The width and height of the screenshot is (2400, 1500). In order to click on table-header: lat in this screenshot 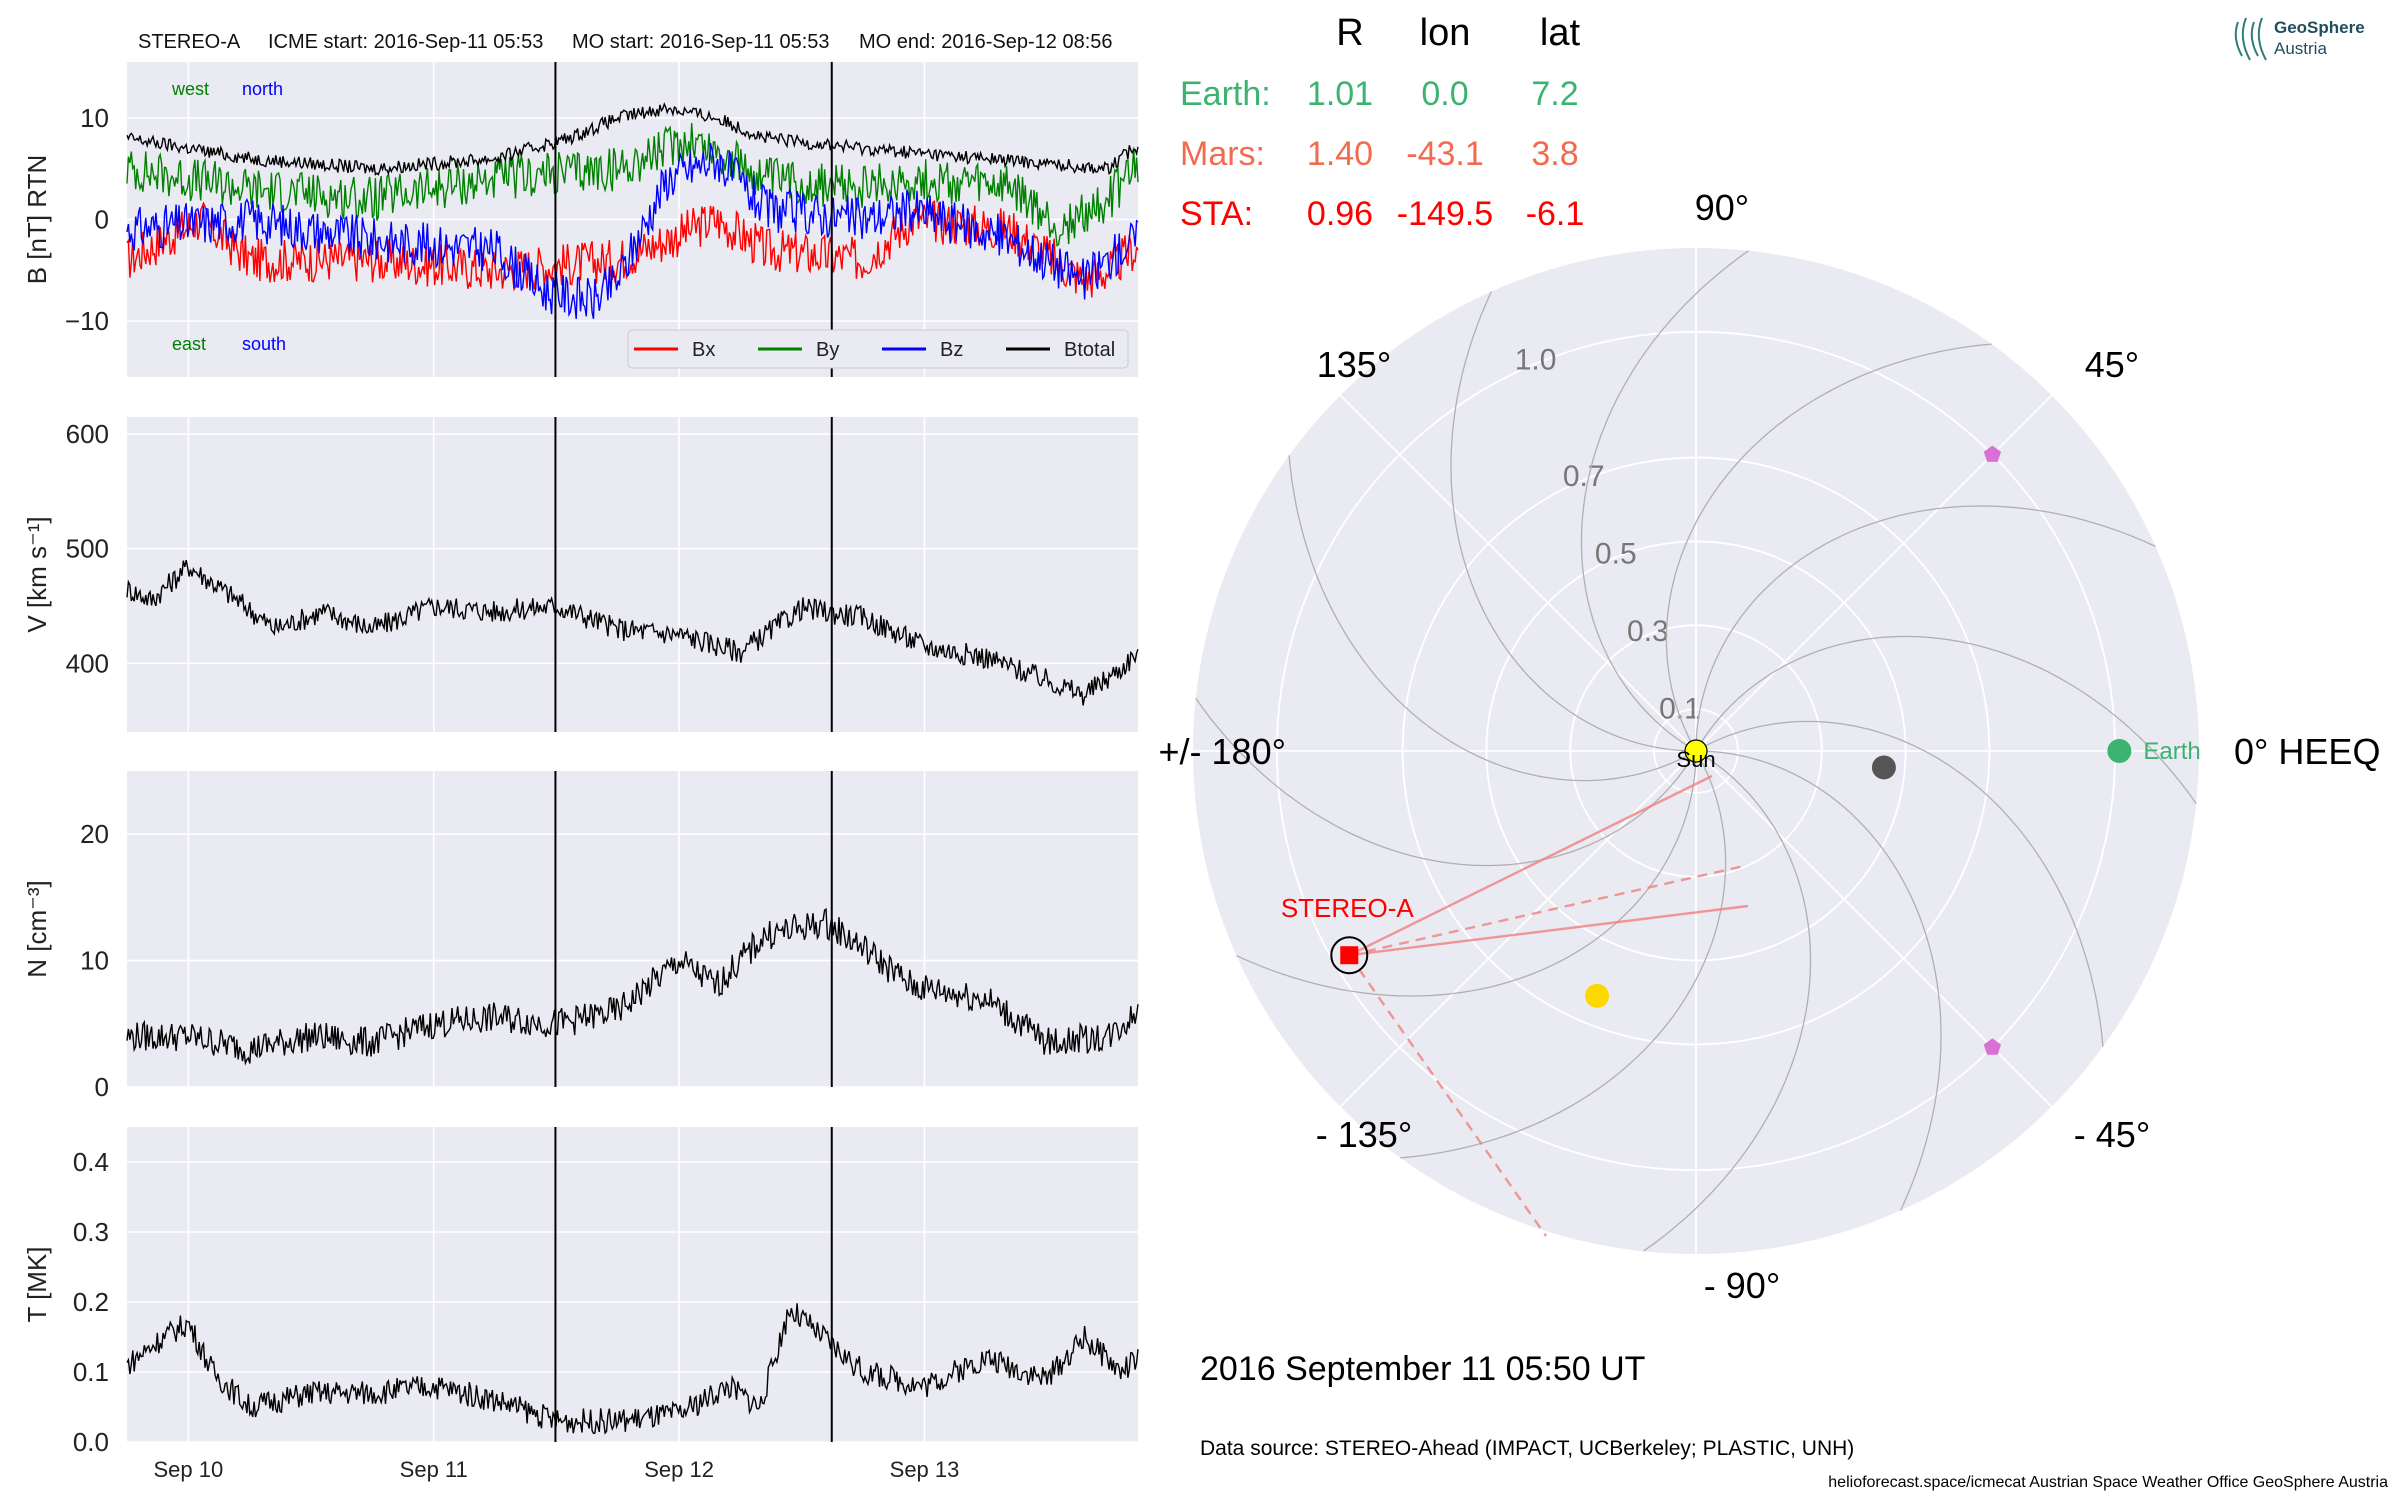, I will do `click(1560, 33)`.